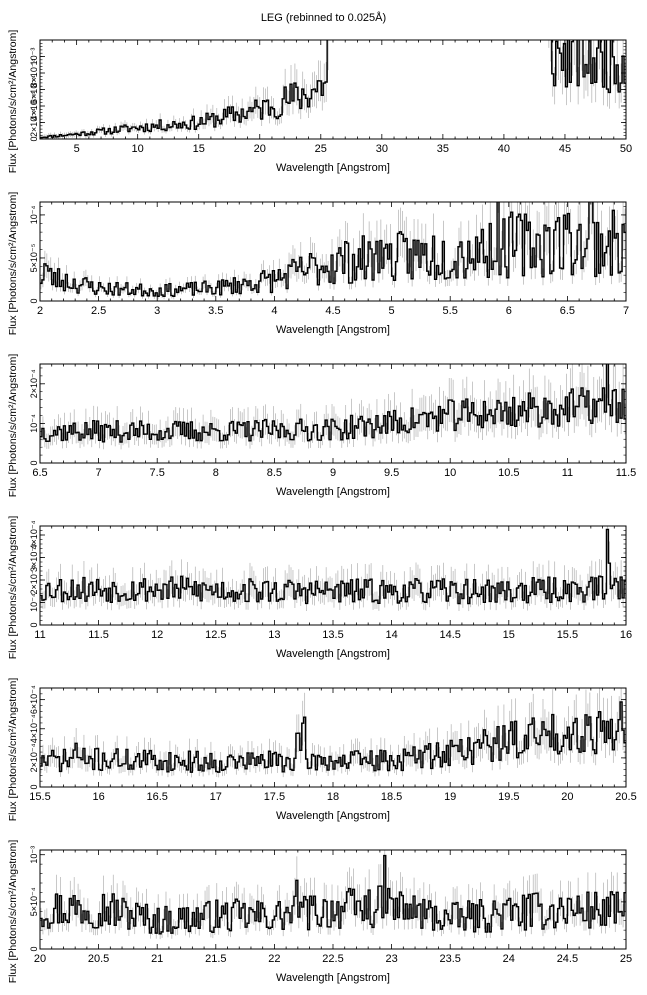  Describe the element at coordinates (391, 797) in the screenshot. I see `x-tick-label: 18.5` at that location.